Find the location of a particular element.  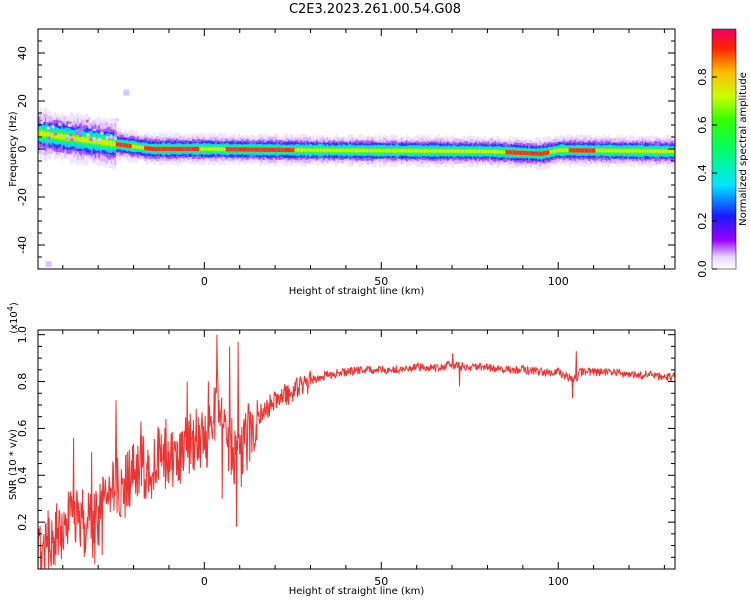

y-tick-label: 0.4 is located at coordinates (22, 476).